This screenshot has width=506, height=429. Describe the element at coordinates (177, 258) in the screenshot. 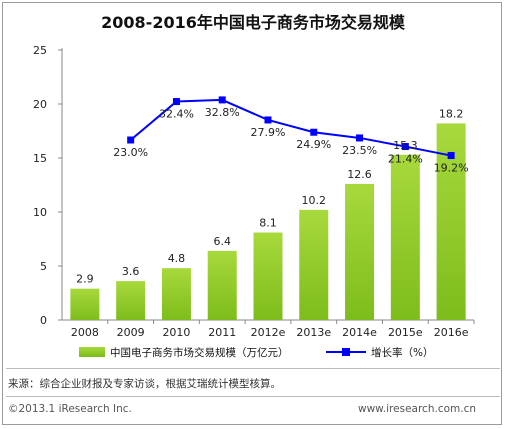

I see `bar-value-label: 4.8` at that location.